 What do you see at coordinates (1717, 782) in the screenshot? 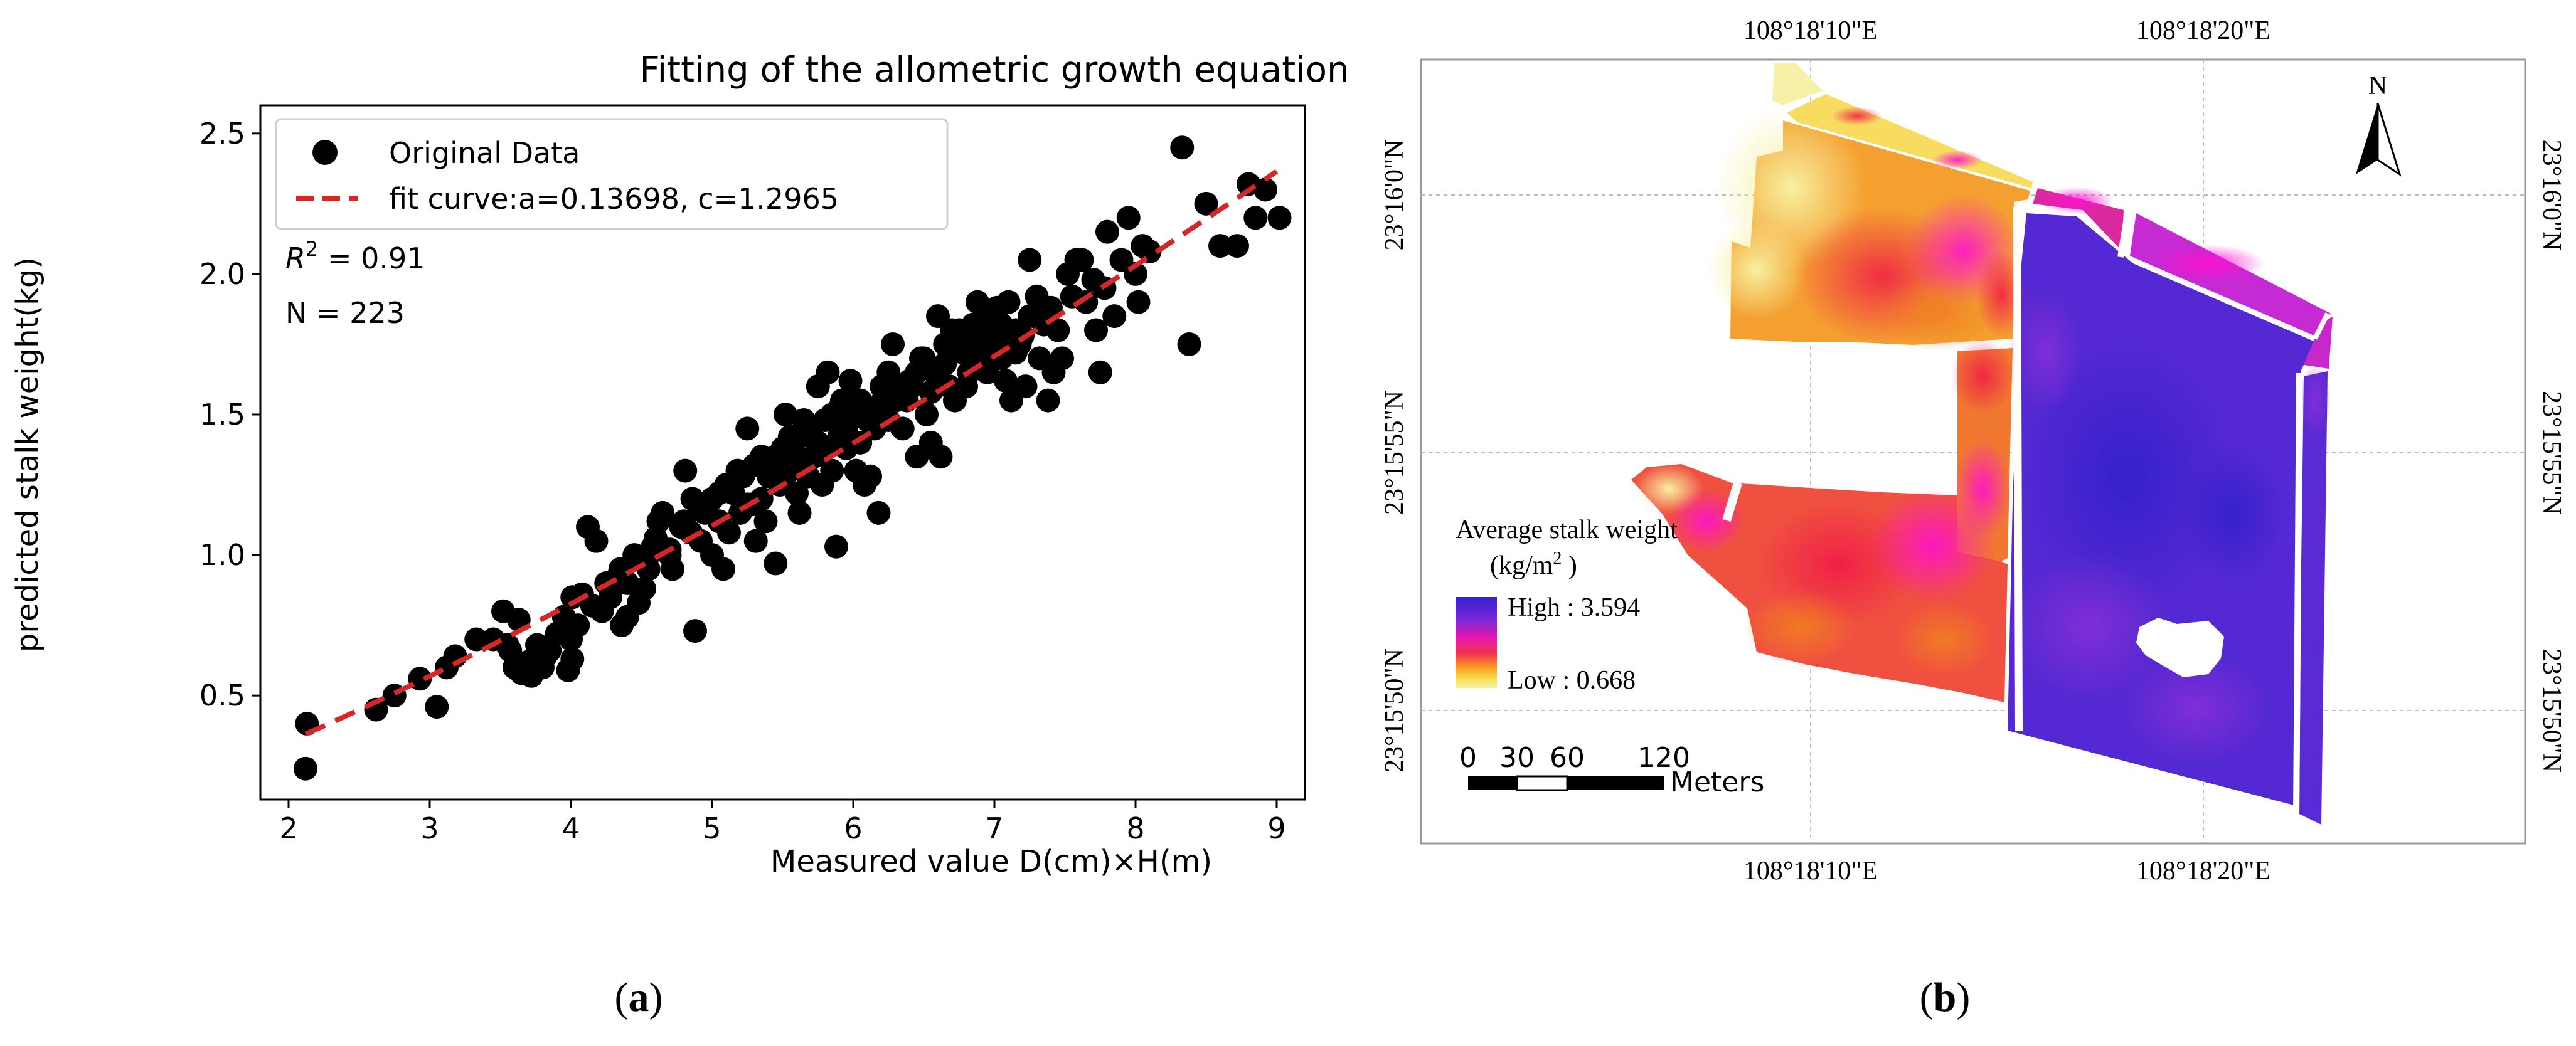
I see `scale-unit: Meters` at bounding box center [1717, 782].